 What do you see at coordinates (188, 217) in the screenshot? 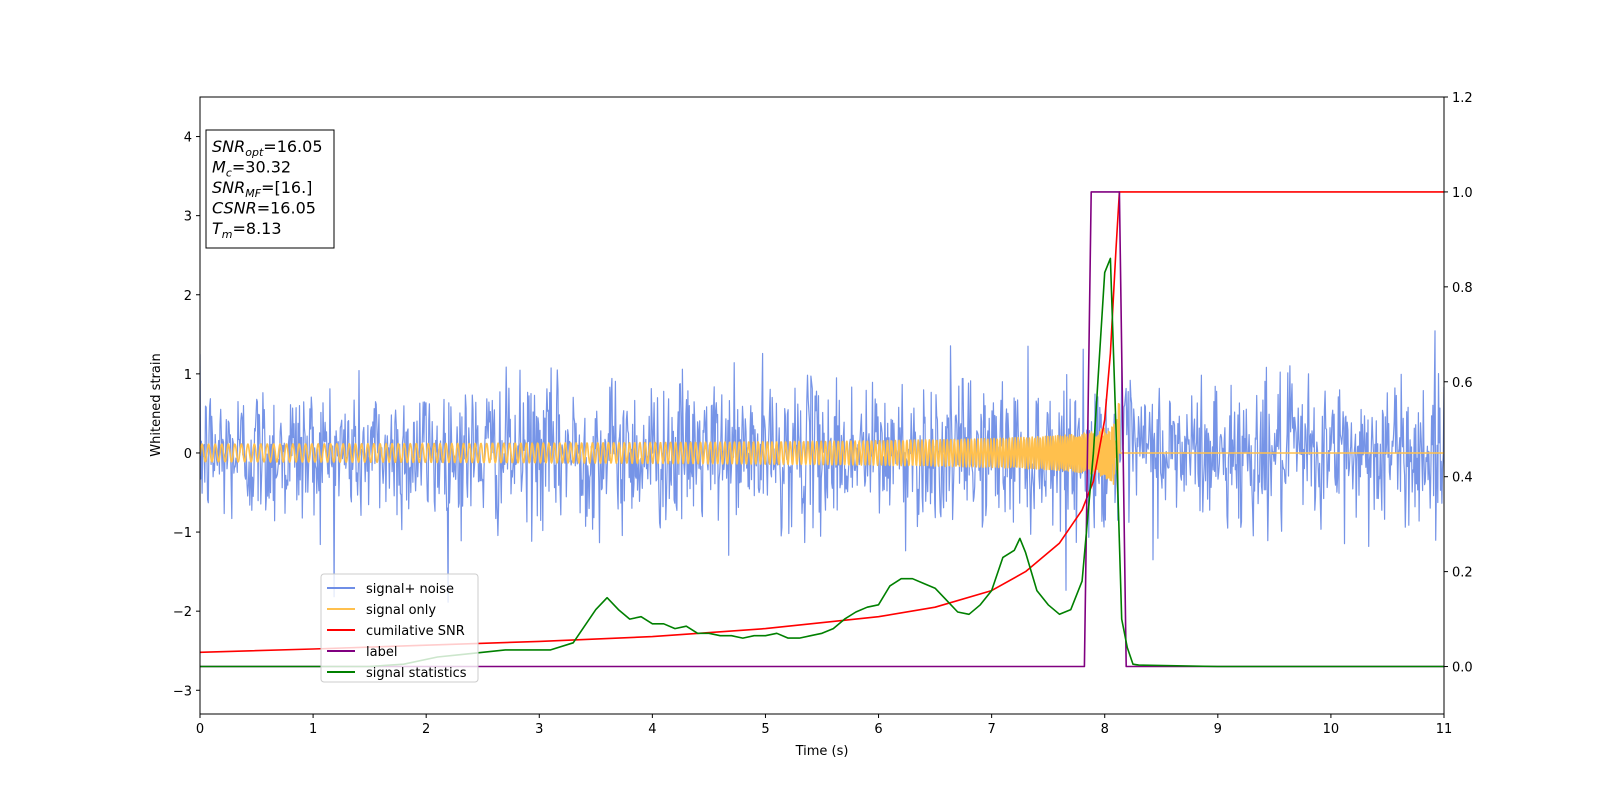
I see `y-tick-label-left: 3` at bounding box center [188, 217].